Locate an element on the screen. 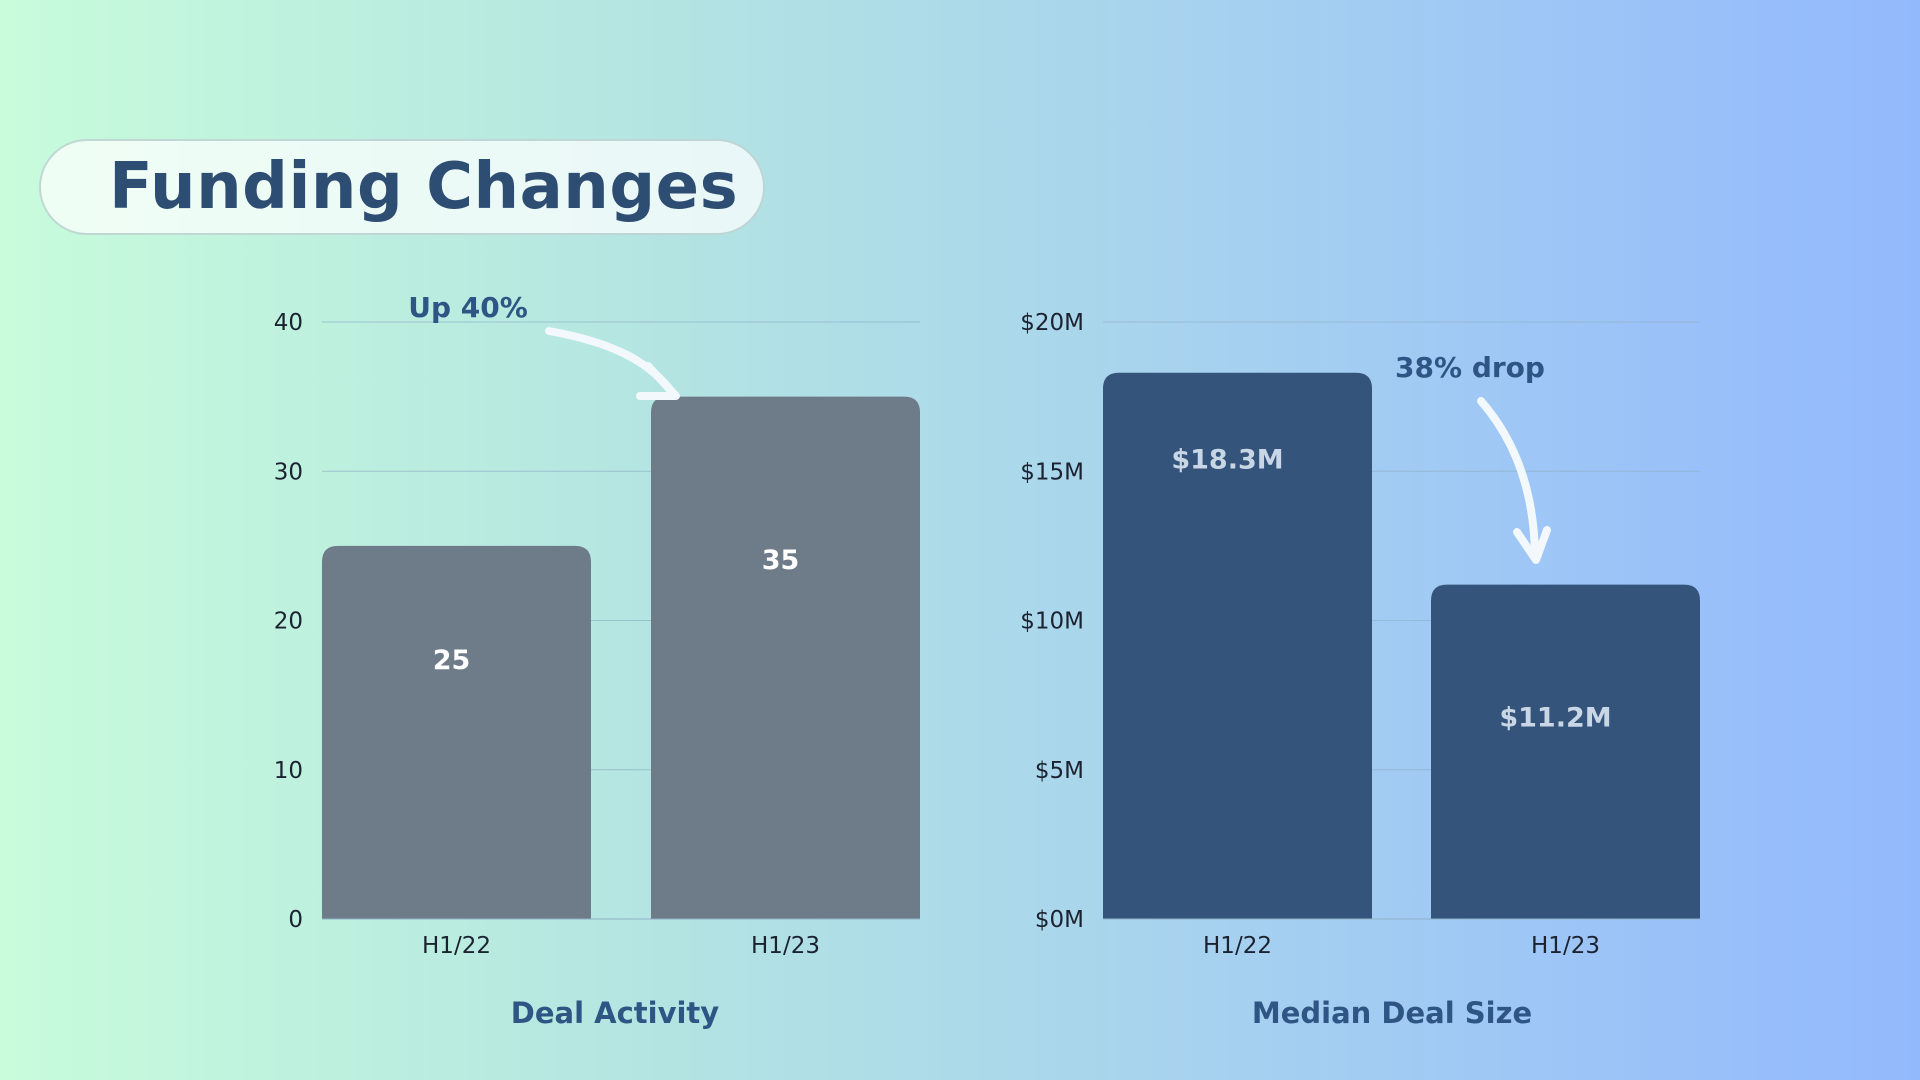  title-pill: Funding Changes is located at coordinates (402, 187).